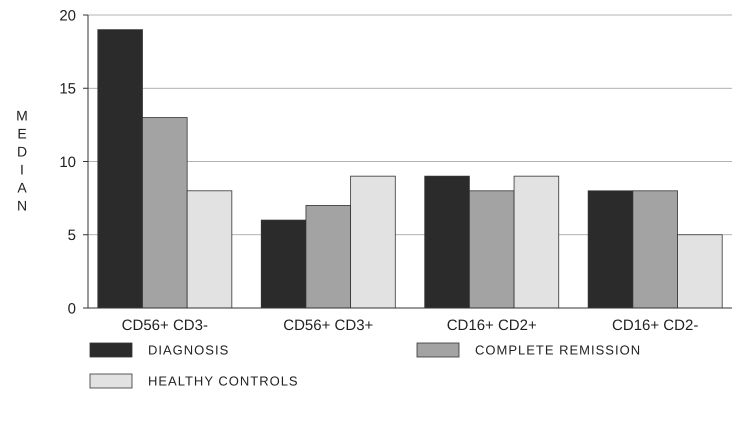 This screenshot has height=424, width=742. I want to click on legend-label: DIAGNOSIS, so click(189, 350).